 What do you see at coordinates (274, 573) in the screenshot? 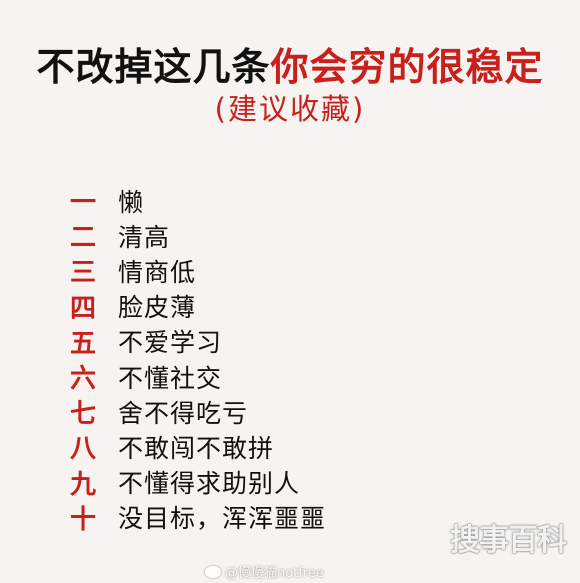
I see `weibo-handle: @慢慢猫notfree` at bounding box center [274, 573].